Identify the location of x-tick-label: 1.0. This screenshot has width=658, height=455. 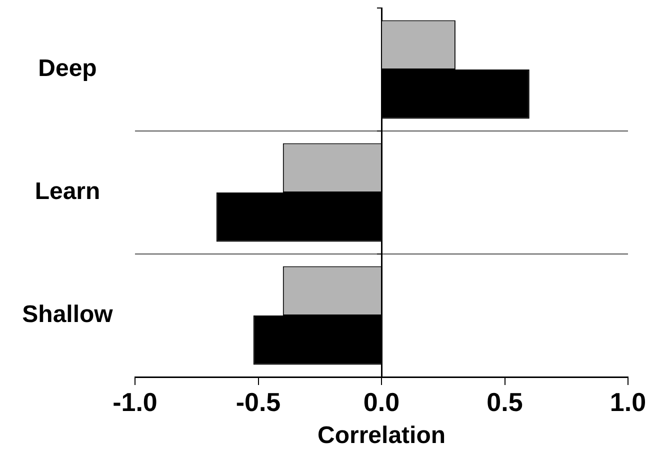
(628, 401).